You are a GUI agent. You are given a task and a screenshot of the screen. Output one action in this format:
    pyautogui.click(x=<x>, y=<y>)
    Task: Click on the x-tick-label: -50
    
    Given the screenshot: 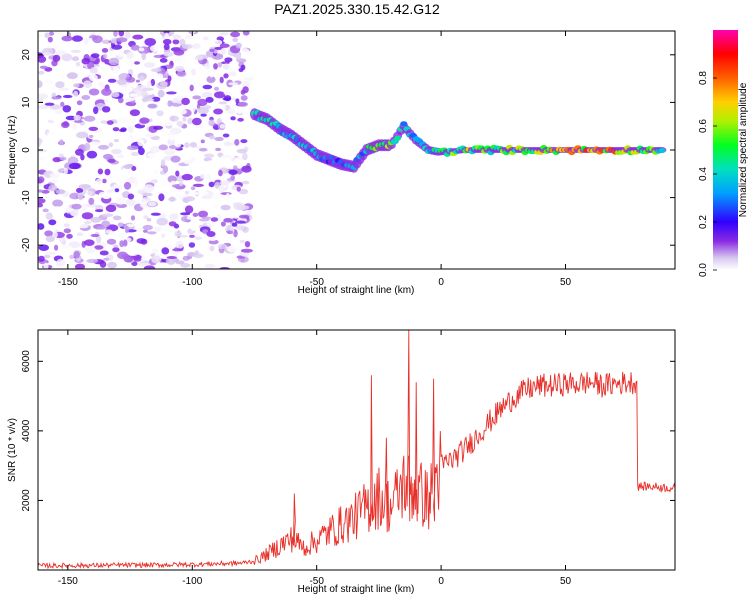 What is the action you would take?
    pyautogui.click(x=316, y=581)
    